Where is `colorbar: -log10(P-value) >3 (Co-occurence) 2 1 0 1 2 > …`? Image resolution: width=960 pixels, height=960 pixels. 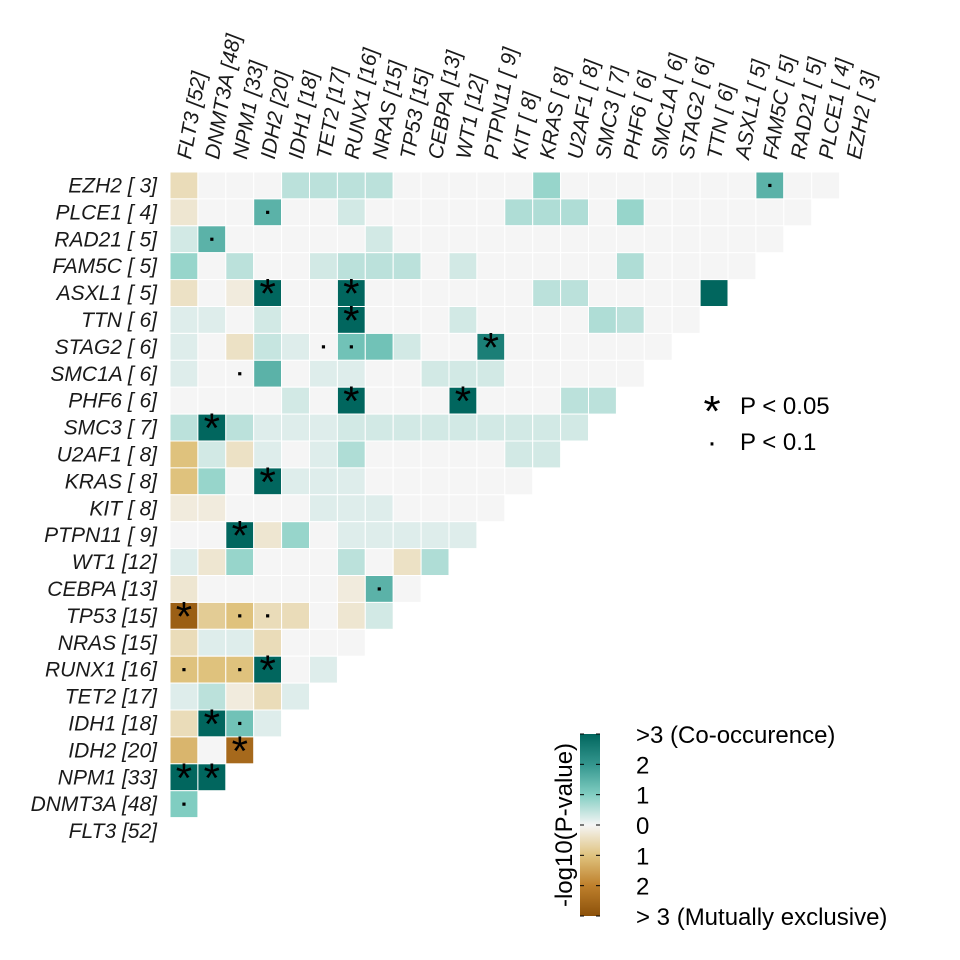 colorbar: -log10(P-value) >3 (Co-occurence) 2 1 0 1 2 > … is located at coordinates (719, 826).